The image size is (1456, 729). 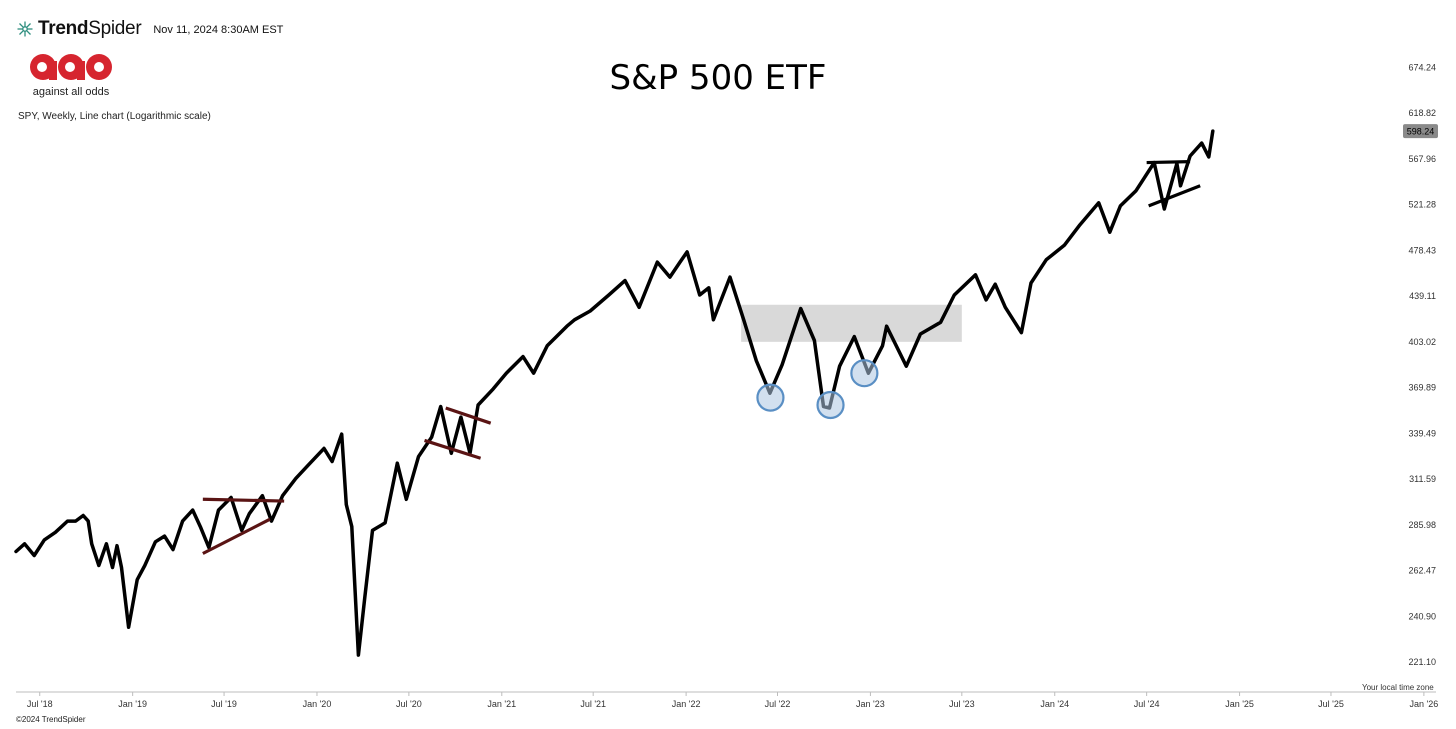 I want to click on x-tick-label: Jan '21, so click(x=501, y=704).